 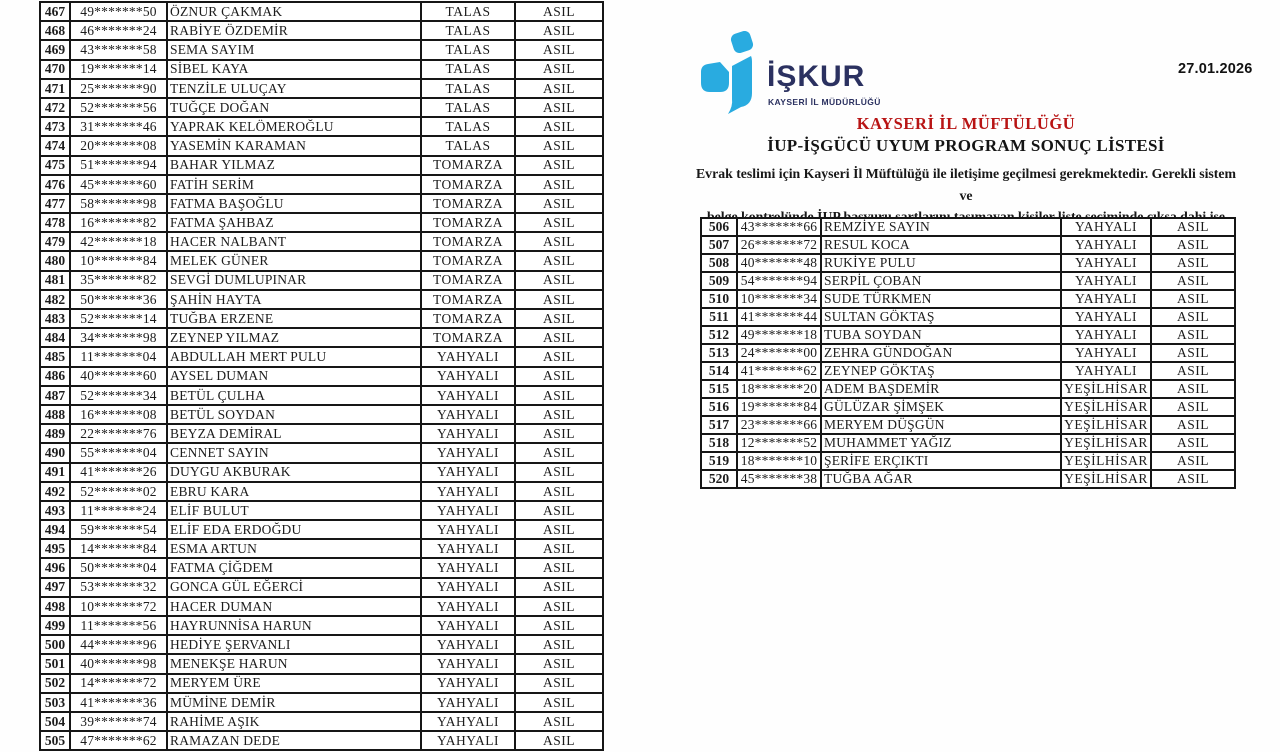 I want to click on name-cell: SERPİL ÇOBAN, so click(x=941, y=281).